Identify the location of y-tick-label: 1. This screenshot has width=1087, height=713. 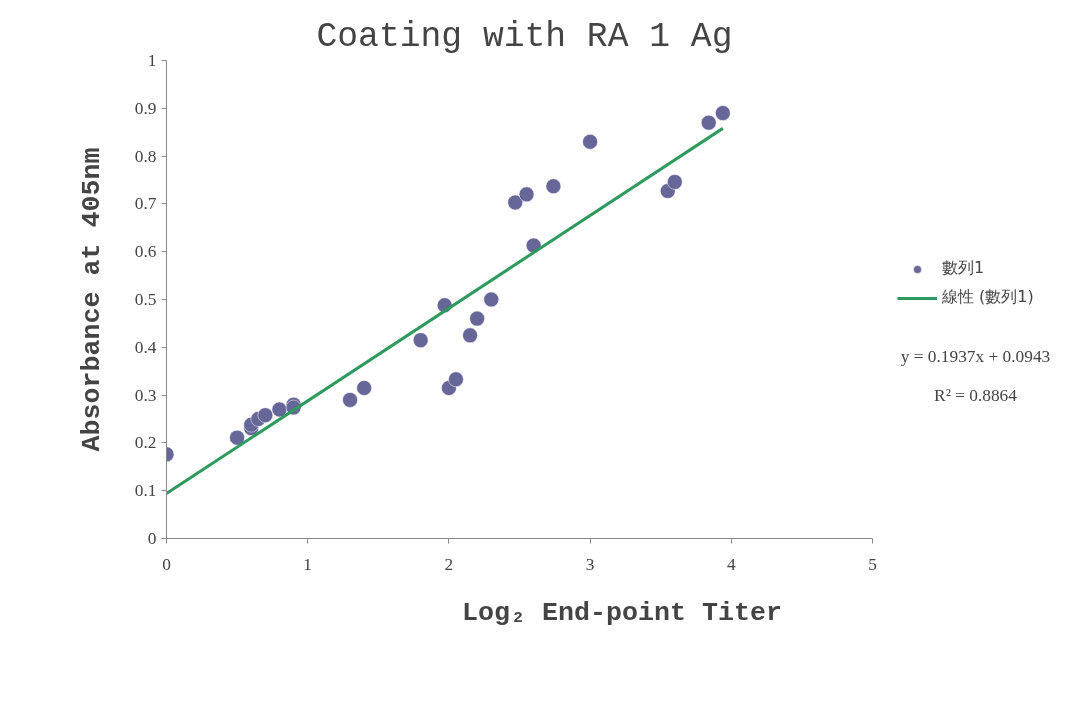
(152, 60).